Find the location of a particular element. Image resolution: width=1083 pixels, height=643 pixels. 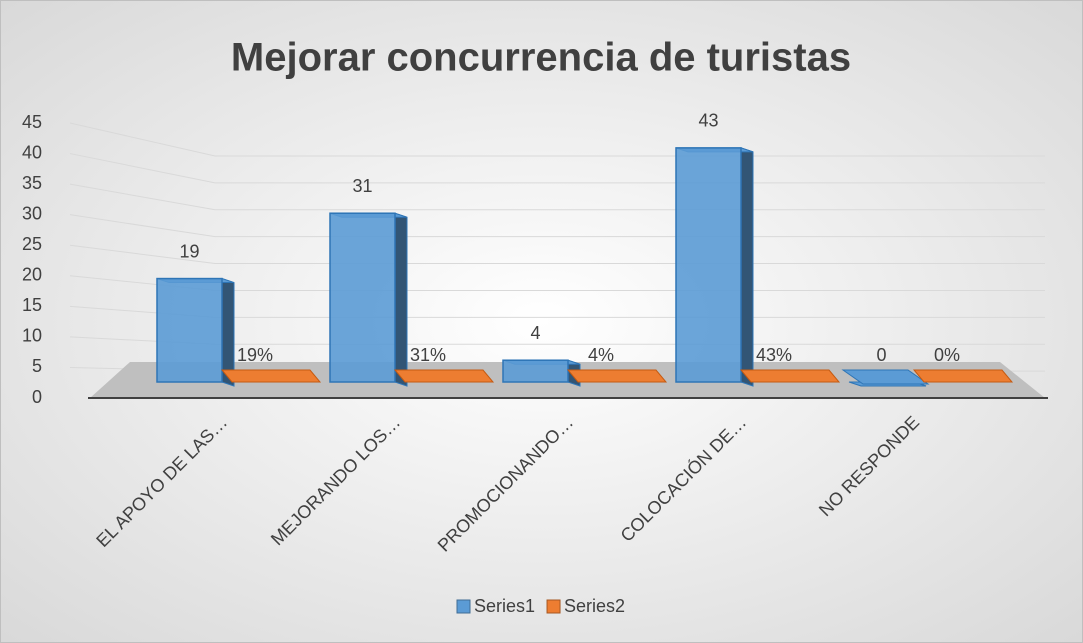

y-tick-label: 40 is located at coordinates (32, 152).